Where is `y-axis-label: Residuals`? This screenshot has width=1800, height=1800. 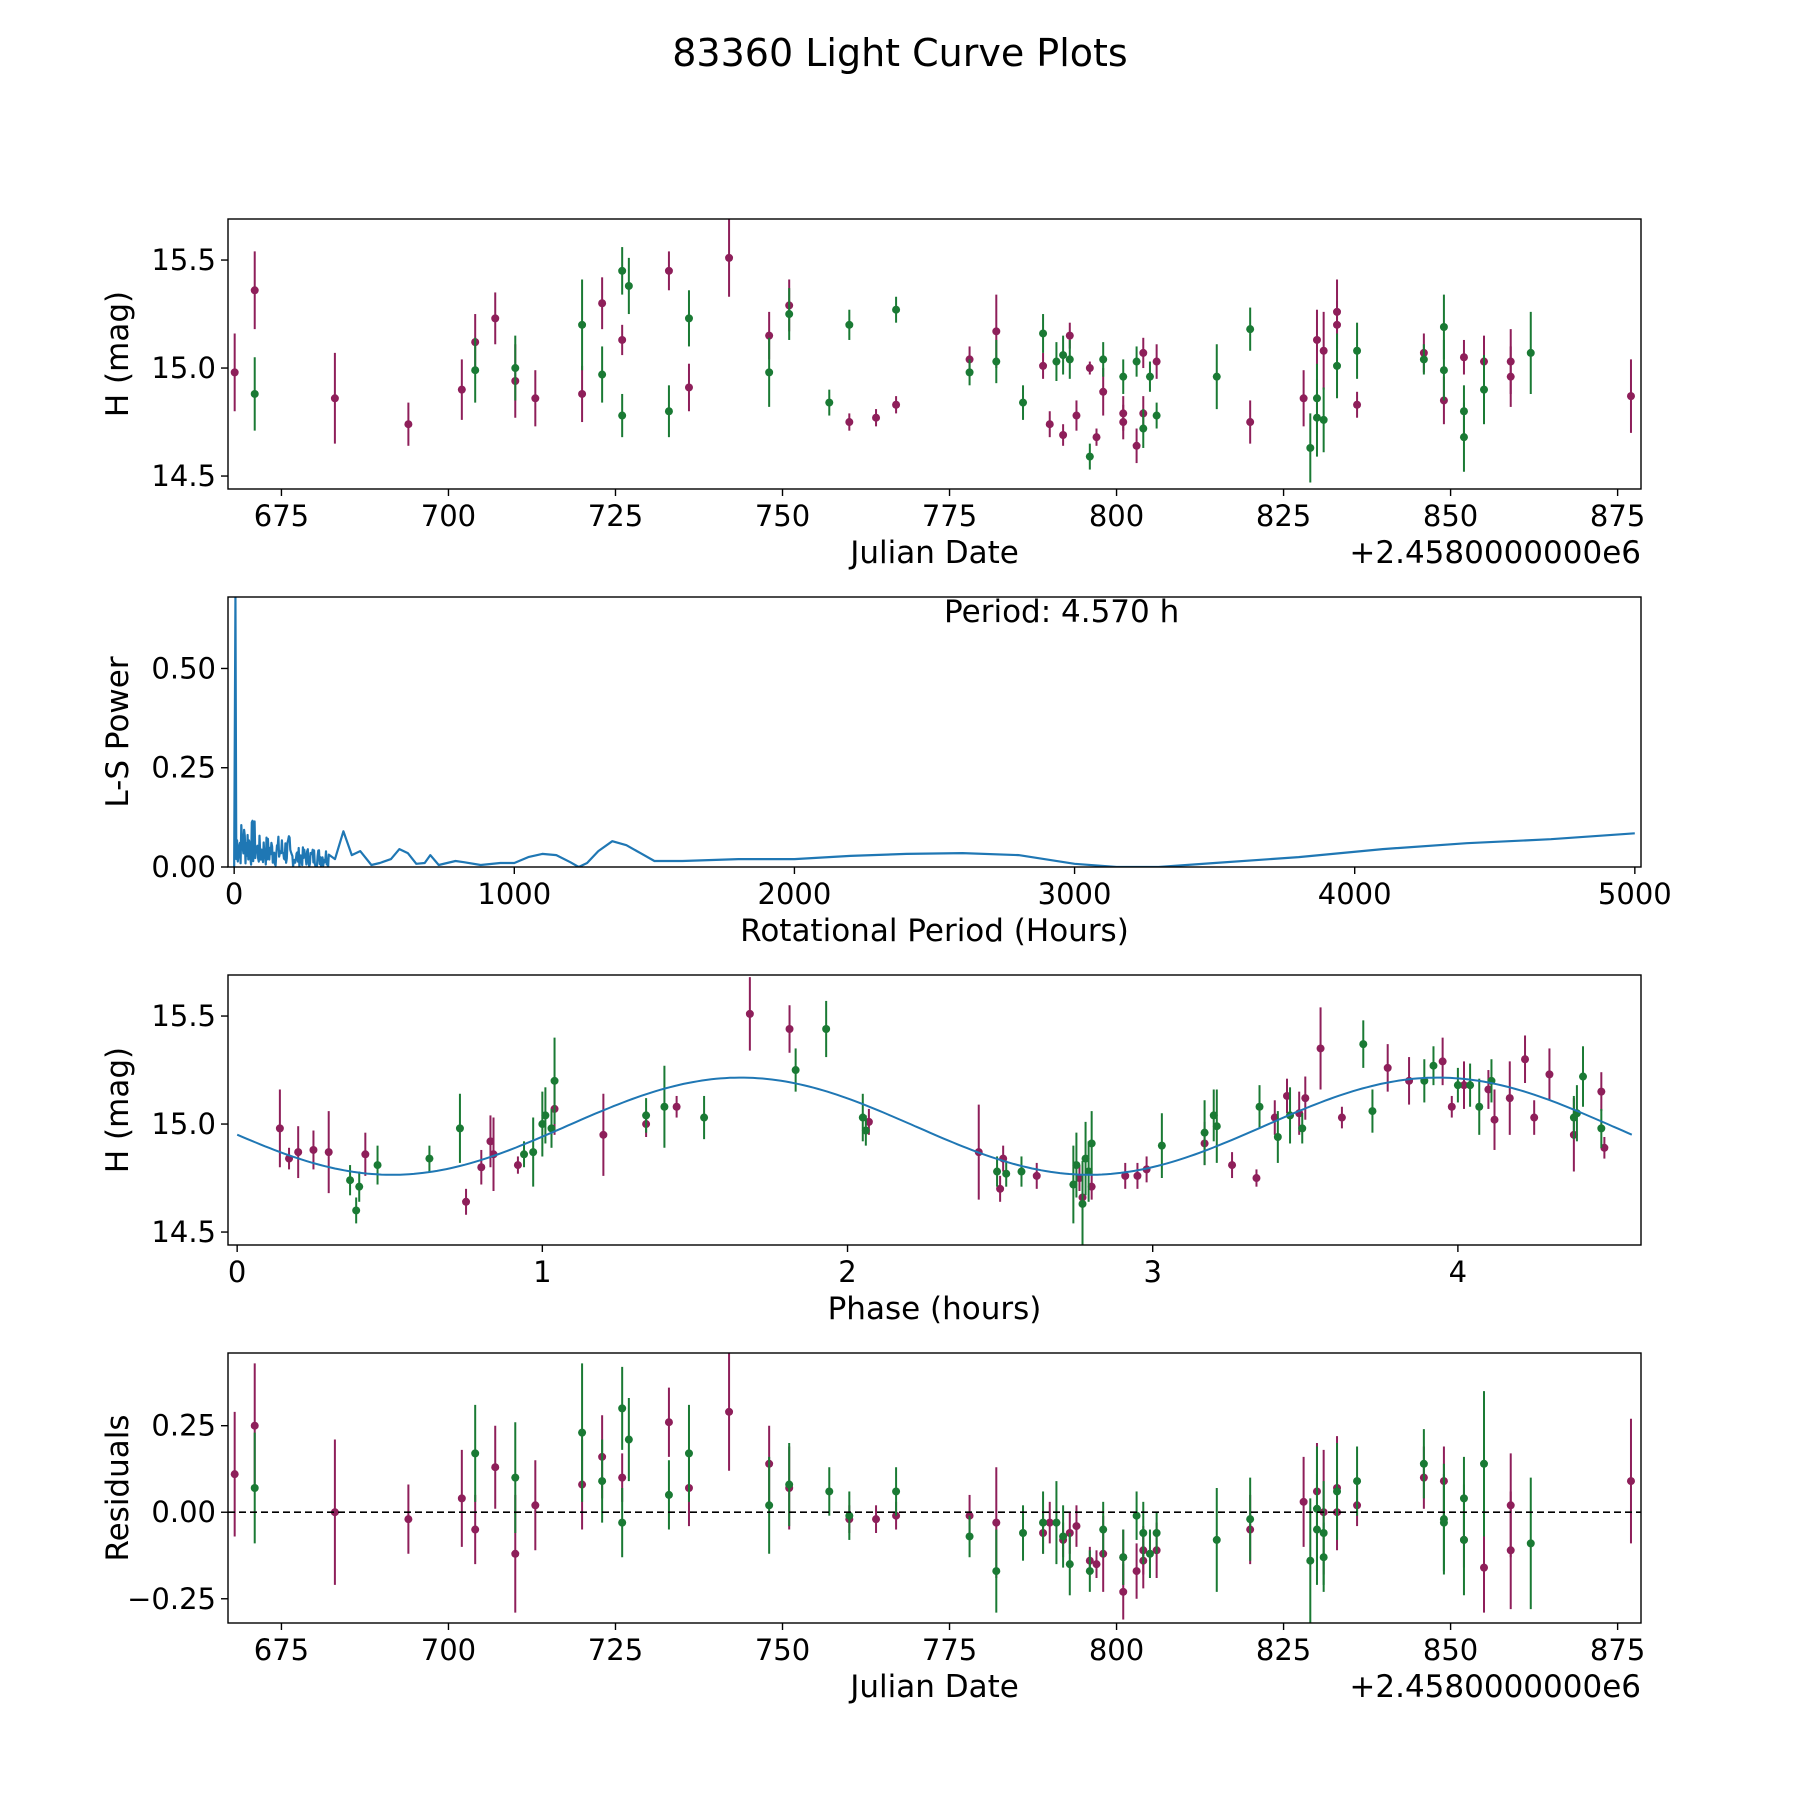
y-axis-label: Residuals is located at coordinates (118, 1487).